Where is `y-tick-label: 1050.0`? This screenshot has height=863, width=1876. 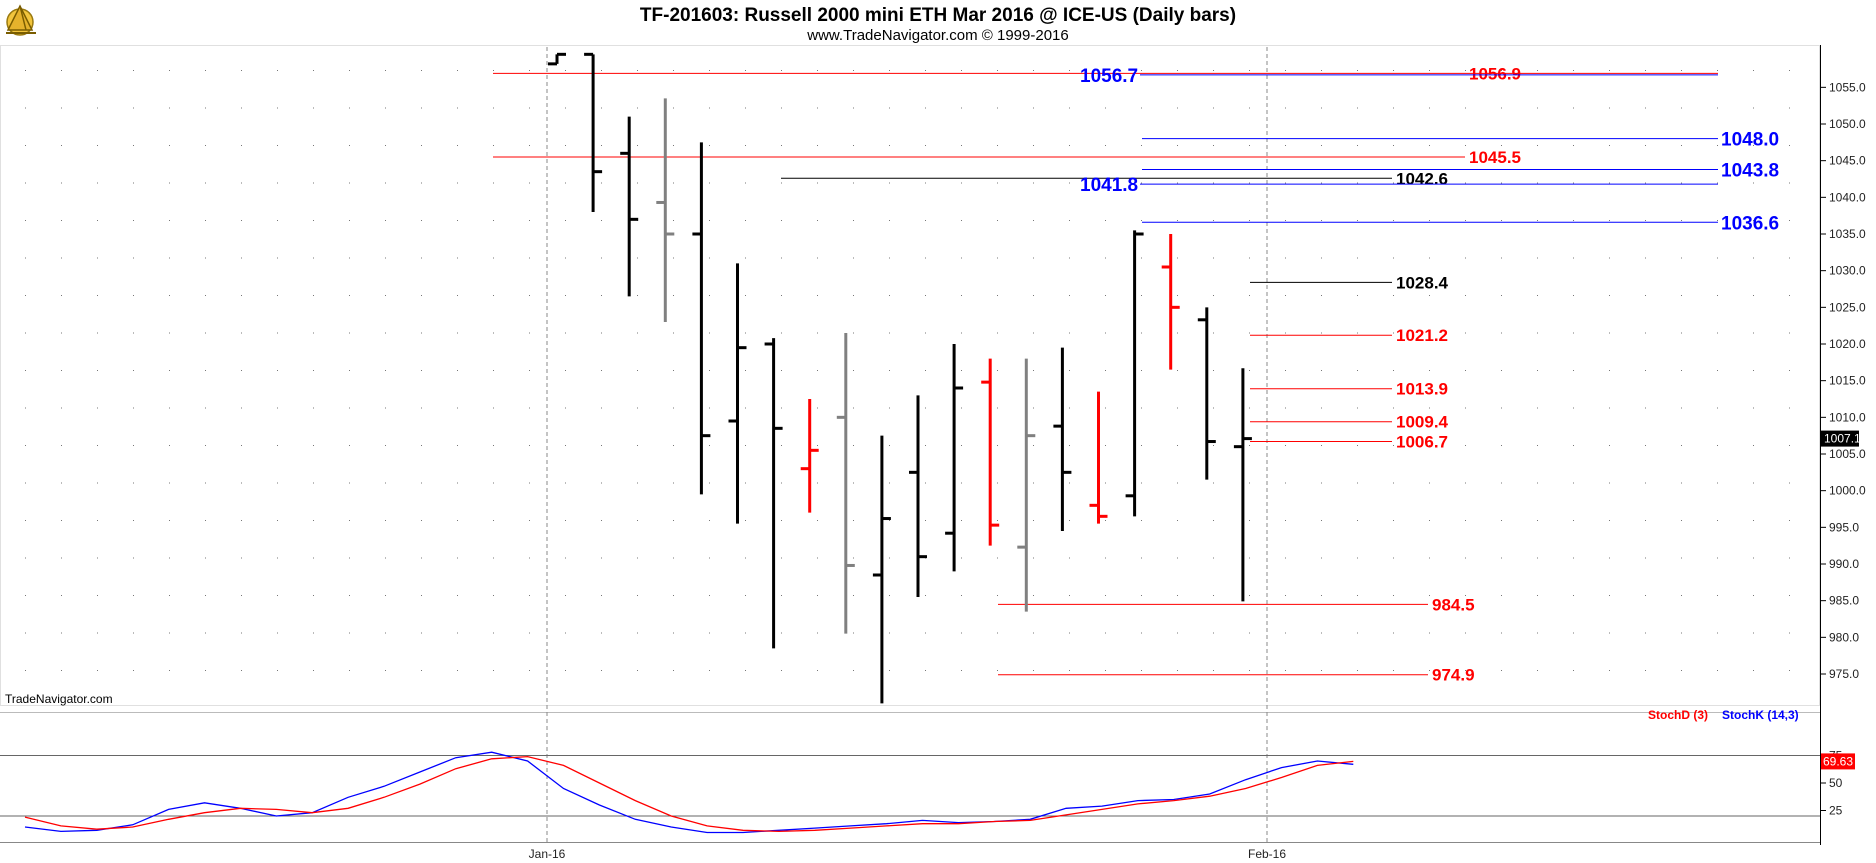 y-tick-label: 1050.0 is located at coordinates (1847, 124).